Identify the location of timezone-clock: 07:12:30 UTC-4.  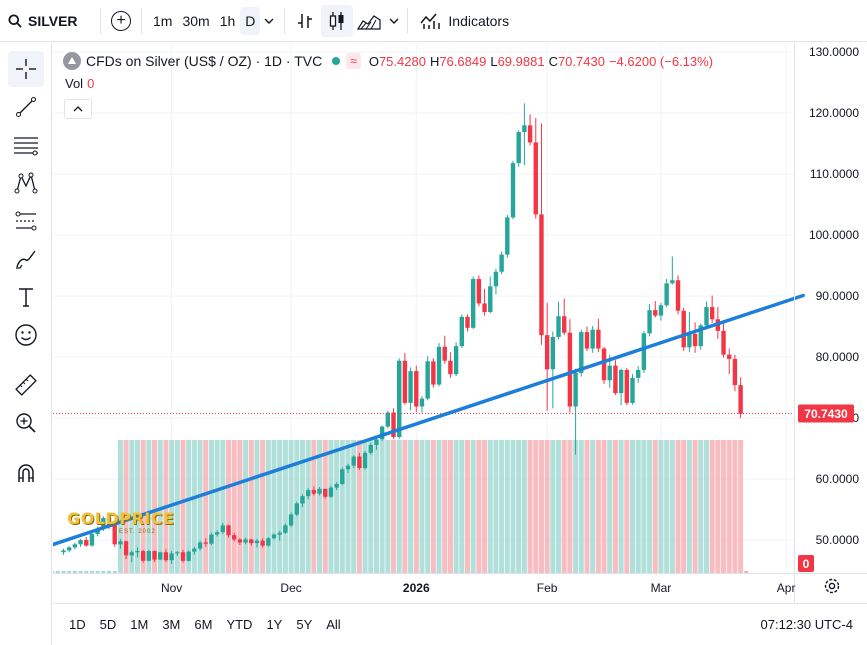
(807, 624).